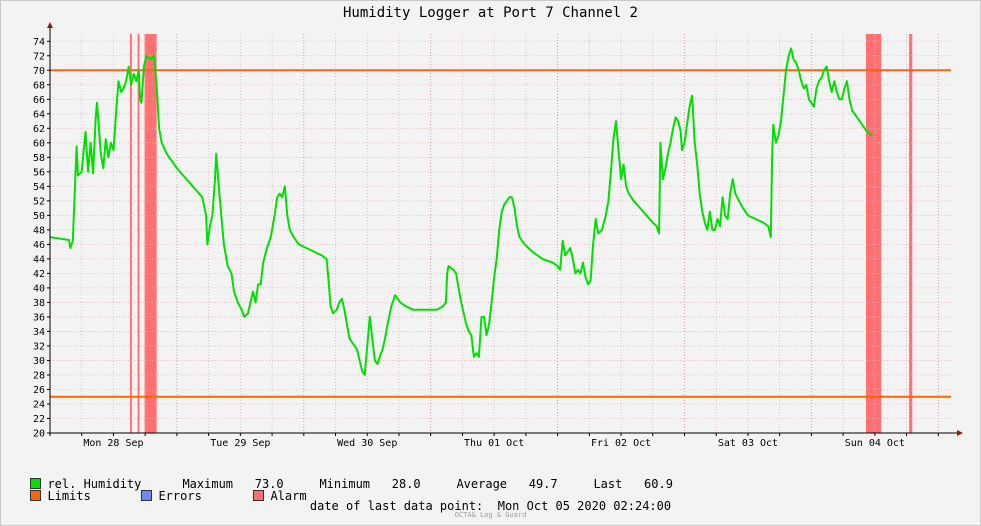 This screenshot has height=526, width=981. Describe the element at coordinates (39, 71) in the screenshot. I see `y-tick-label-70: 70` at that location.